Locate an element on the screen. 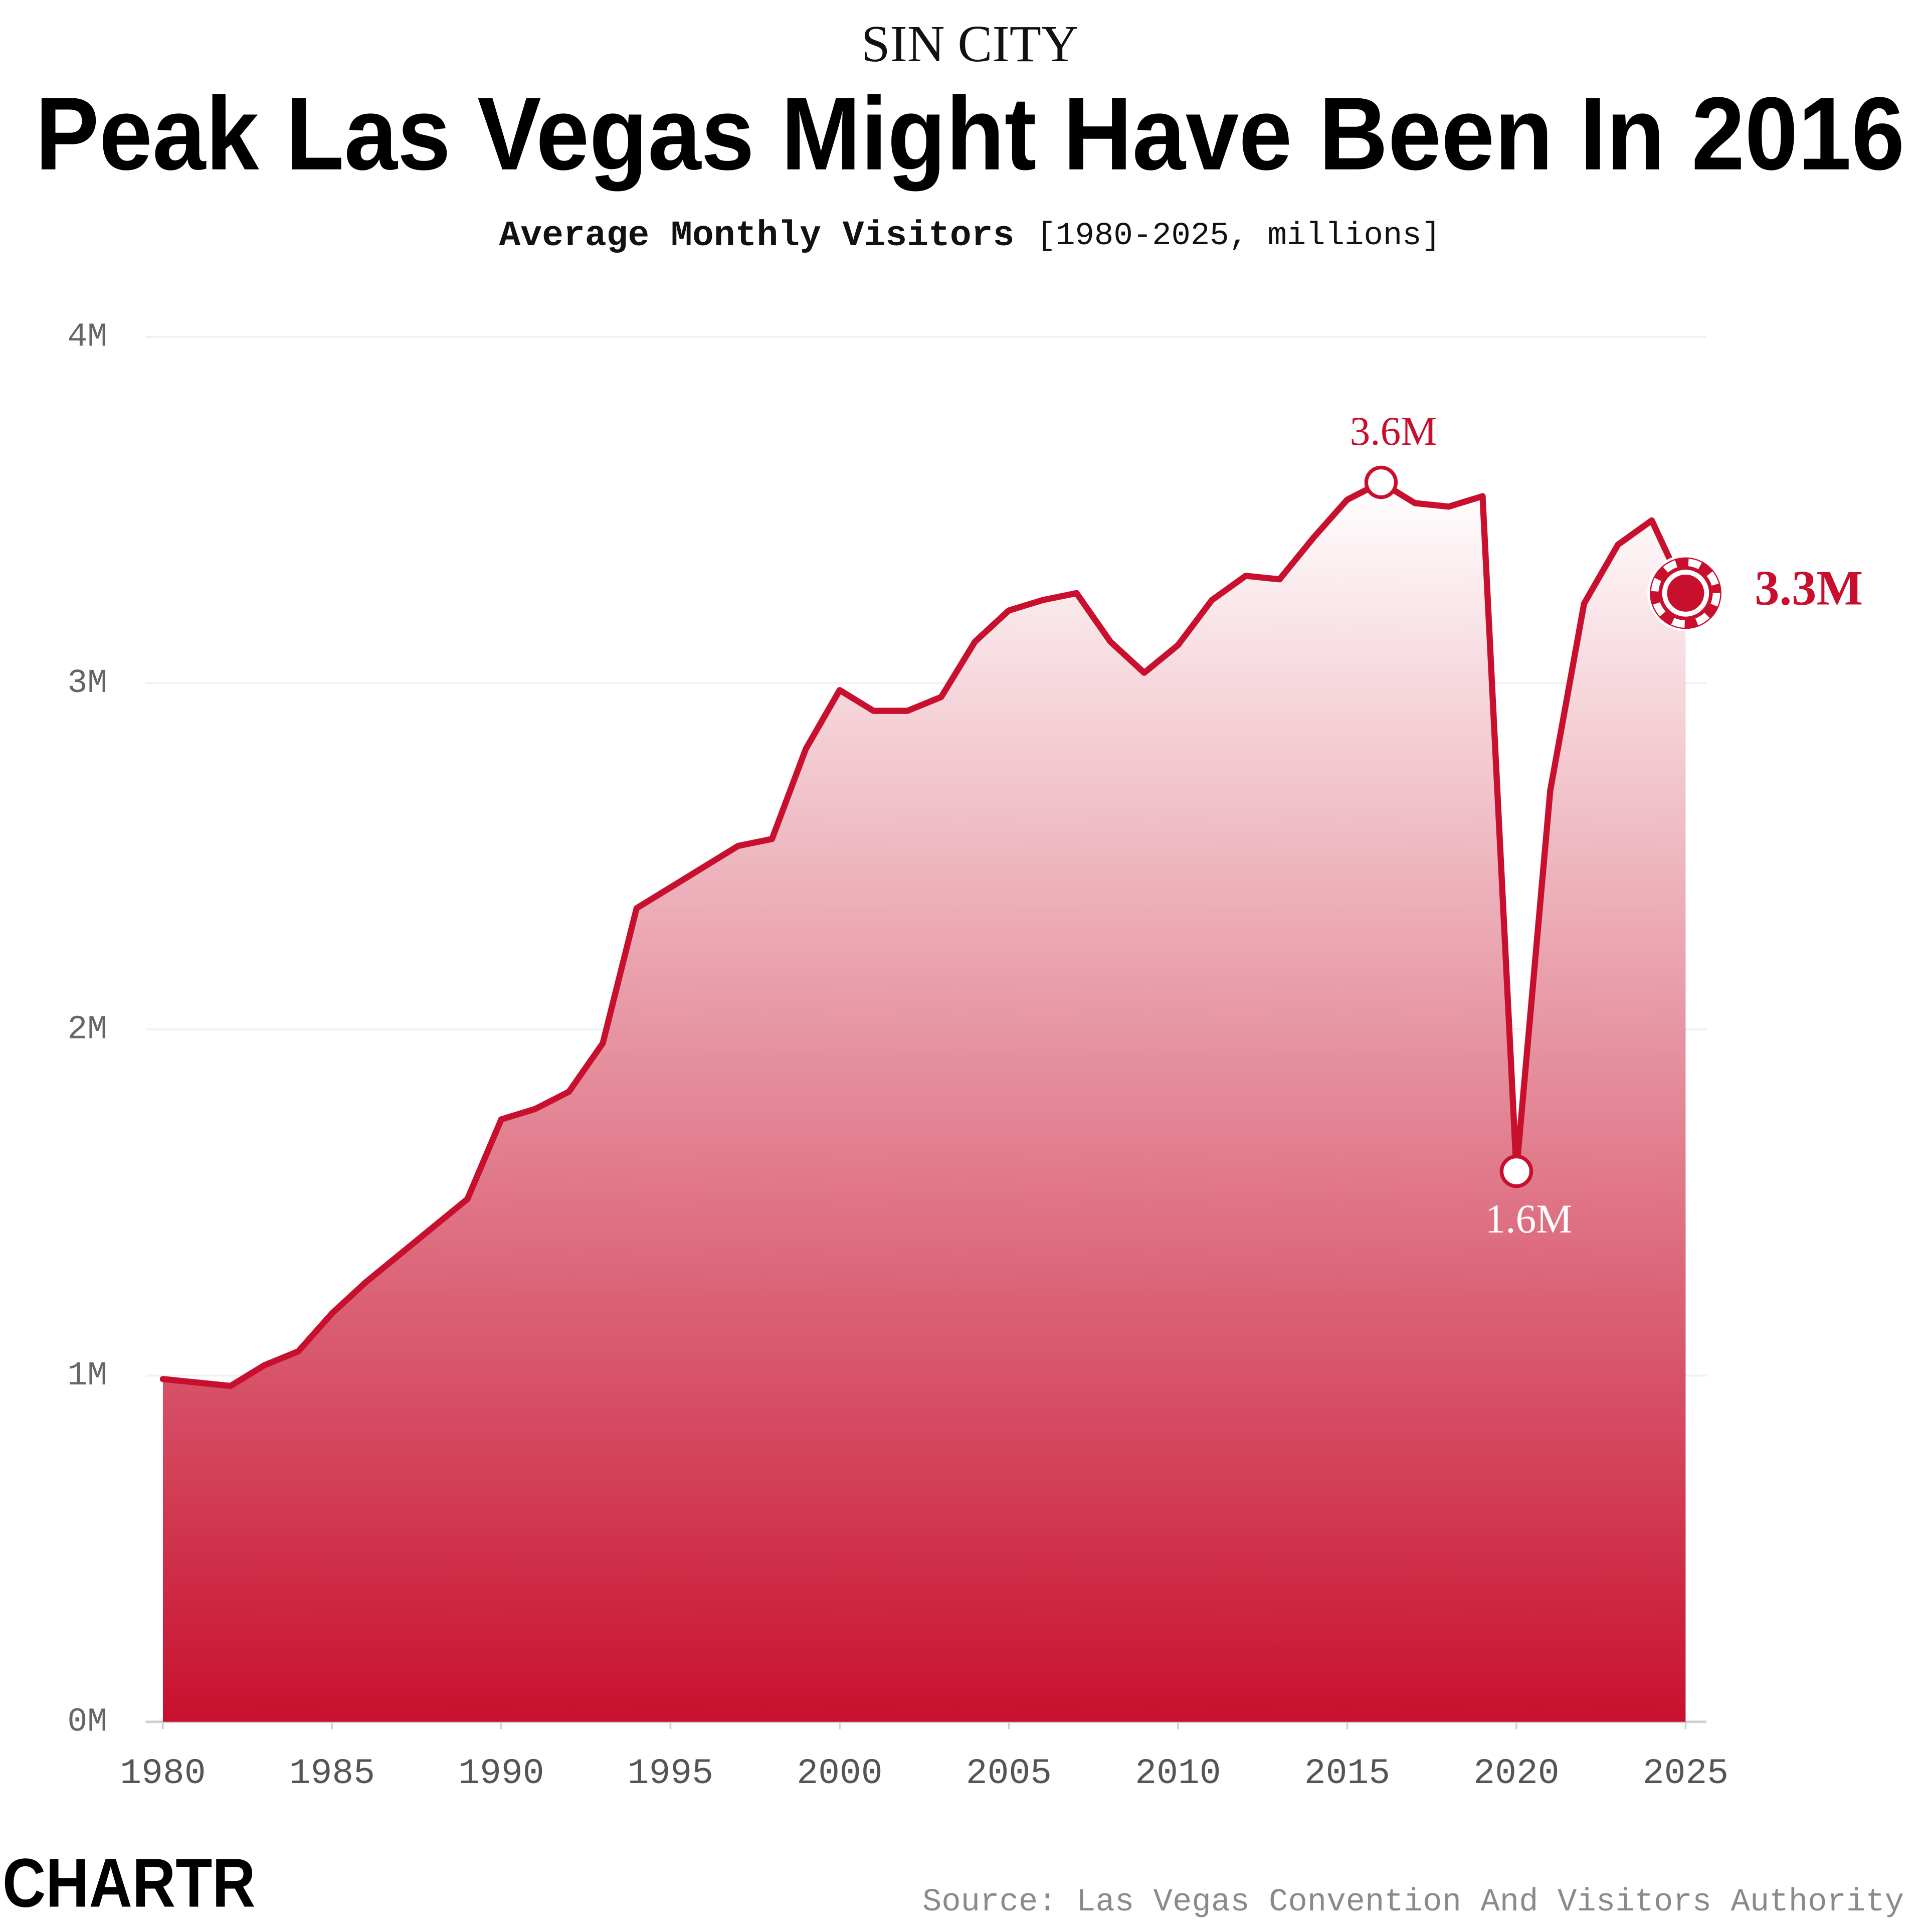 The image size is (1925, 1932). x-tick-label: 1990 is located at coordinates (501, 1774).